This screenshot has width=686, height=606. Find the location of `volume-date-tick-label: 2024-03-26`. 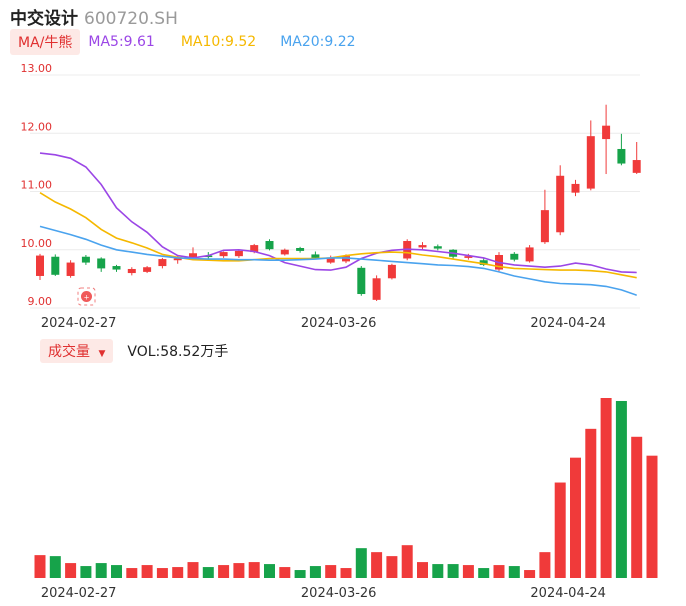

volume-date-tick-label: 2024-03-26 is located at coordinates (339, 593).